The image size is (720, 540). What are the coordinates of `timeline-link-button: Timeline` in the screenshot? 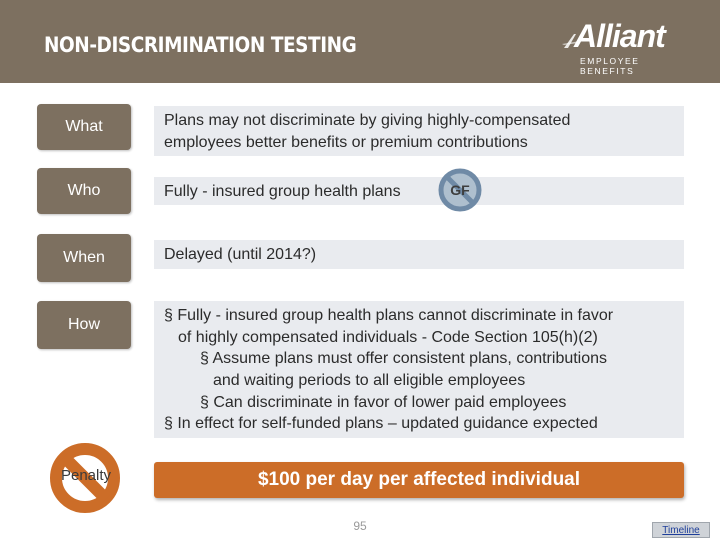 It's located at (681, 530).